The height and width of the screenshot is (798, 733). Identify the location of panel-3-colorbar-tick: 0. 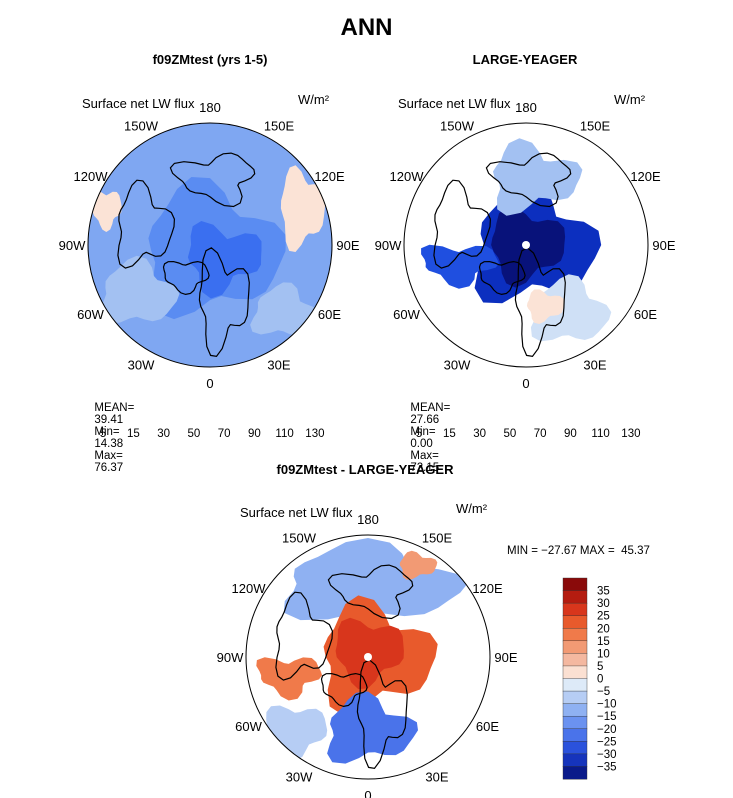
(600, 680).